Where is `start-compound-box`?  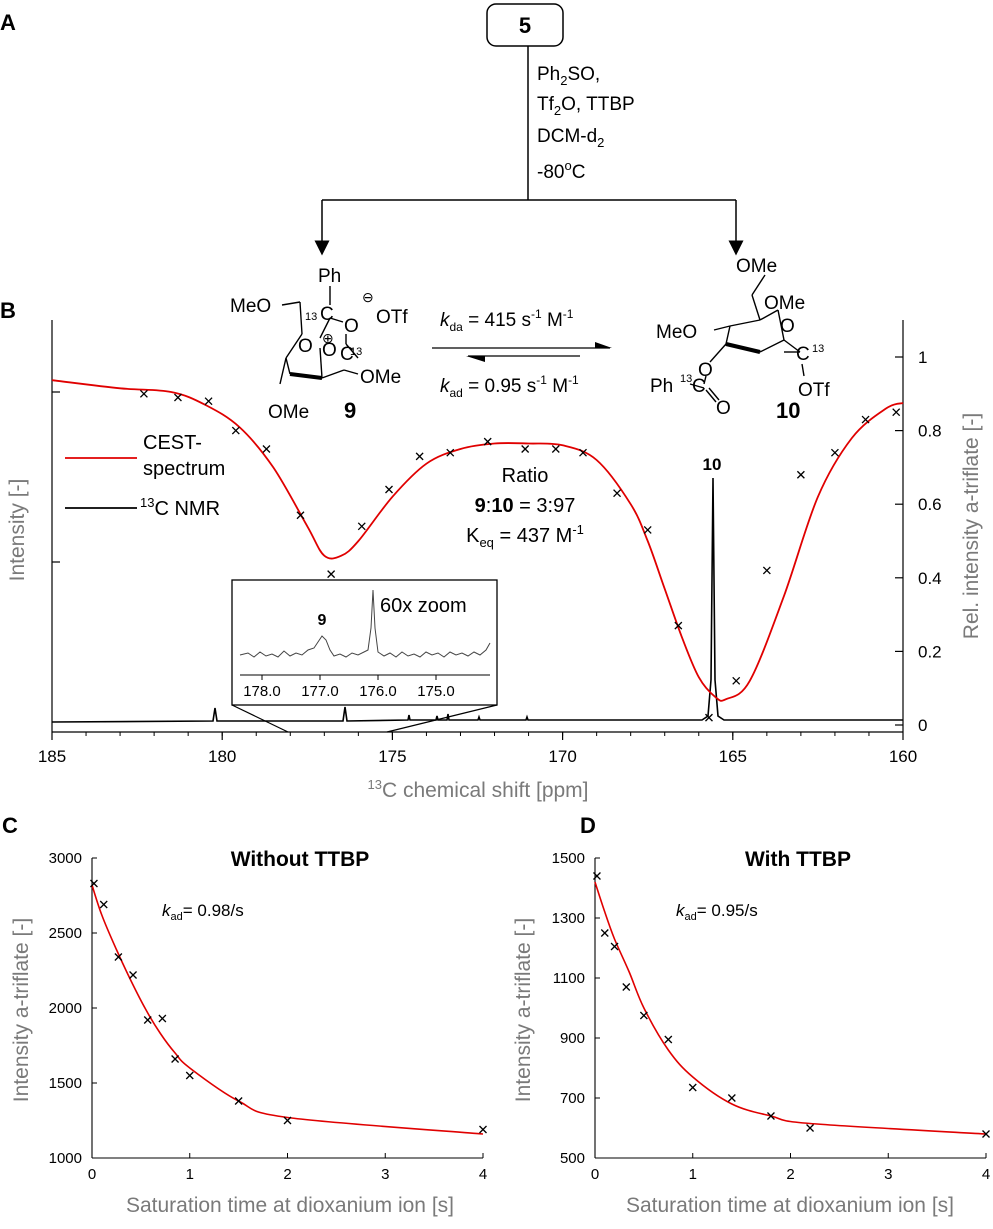 start-compound-box is located at coordinates (525, 25).